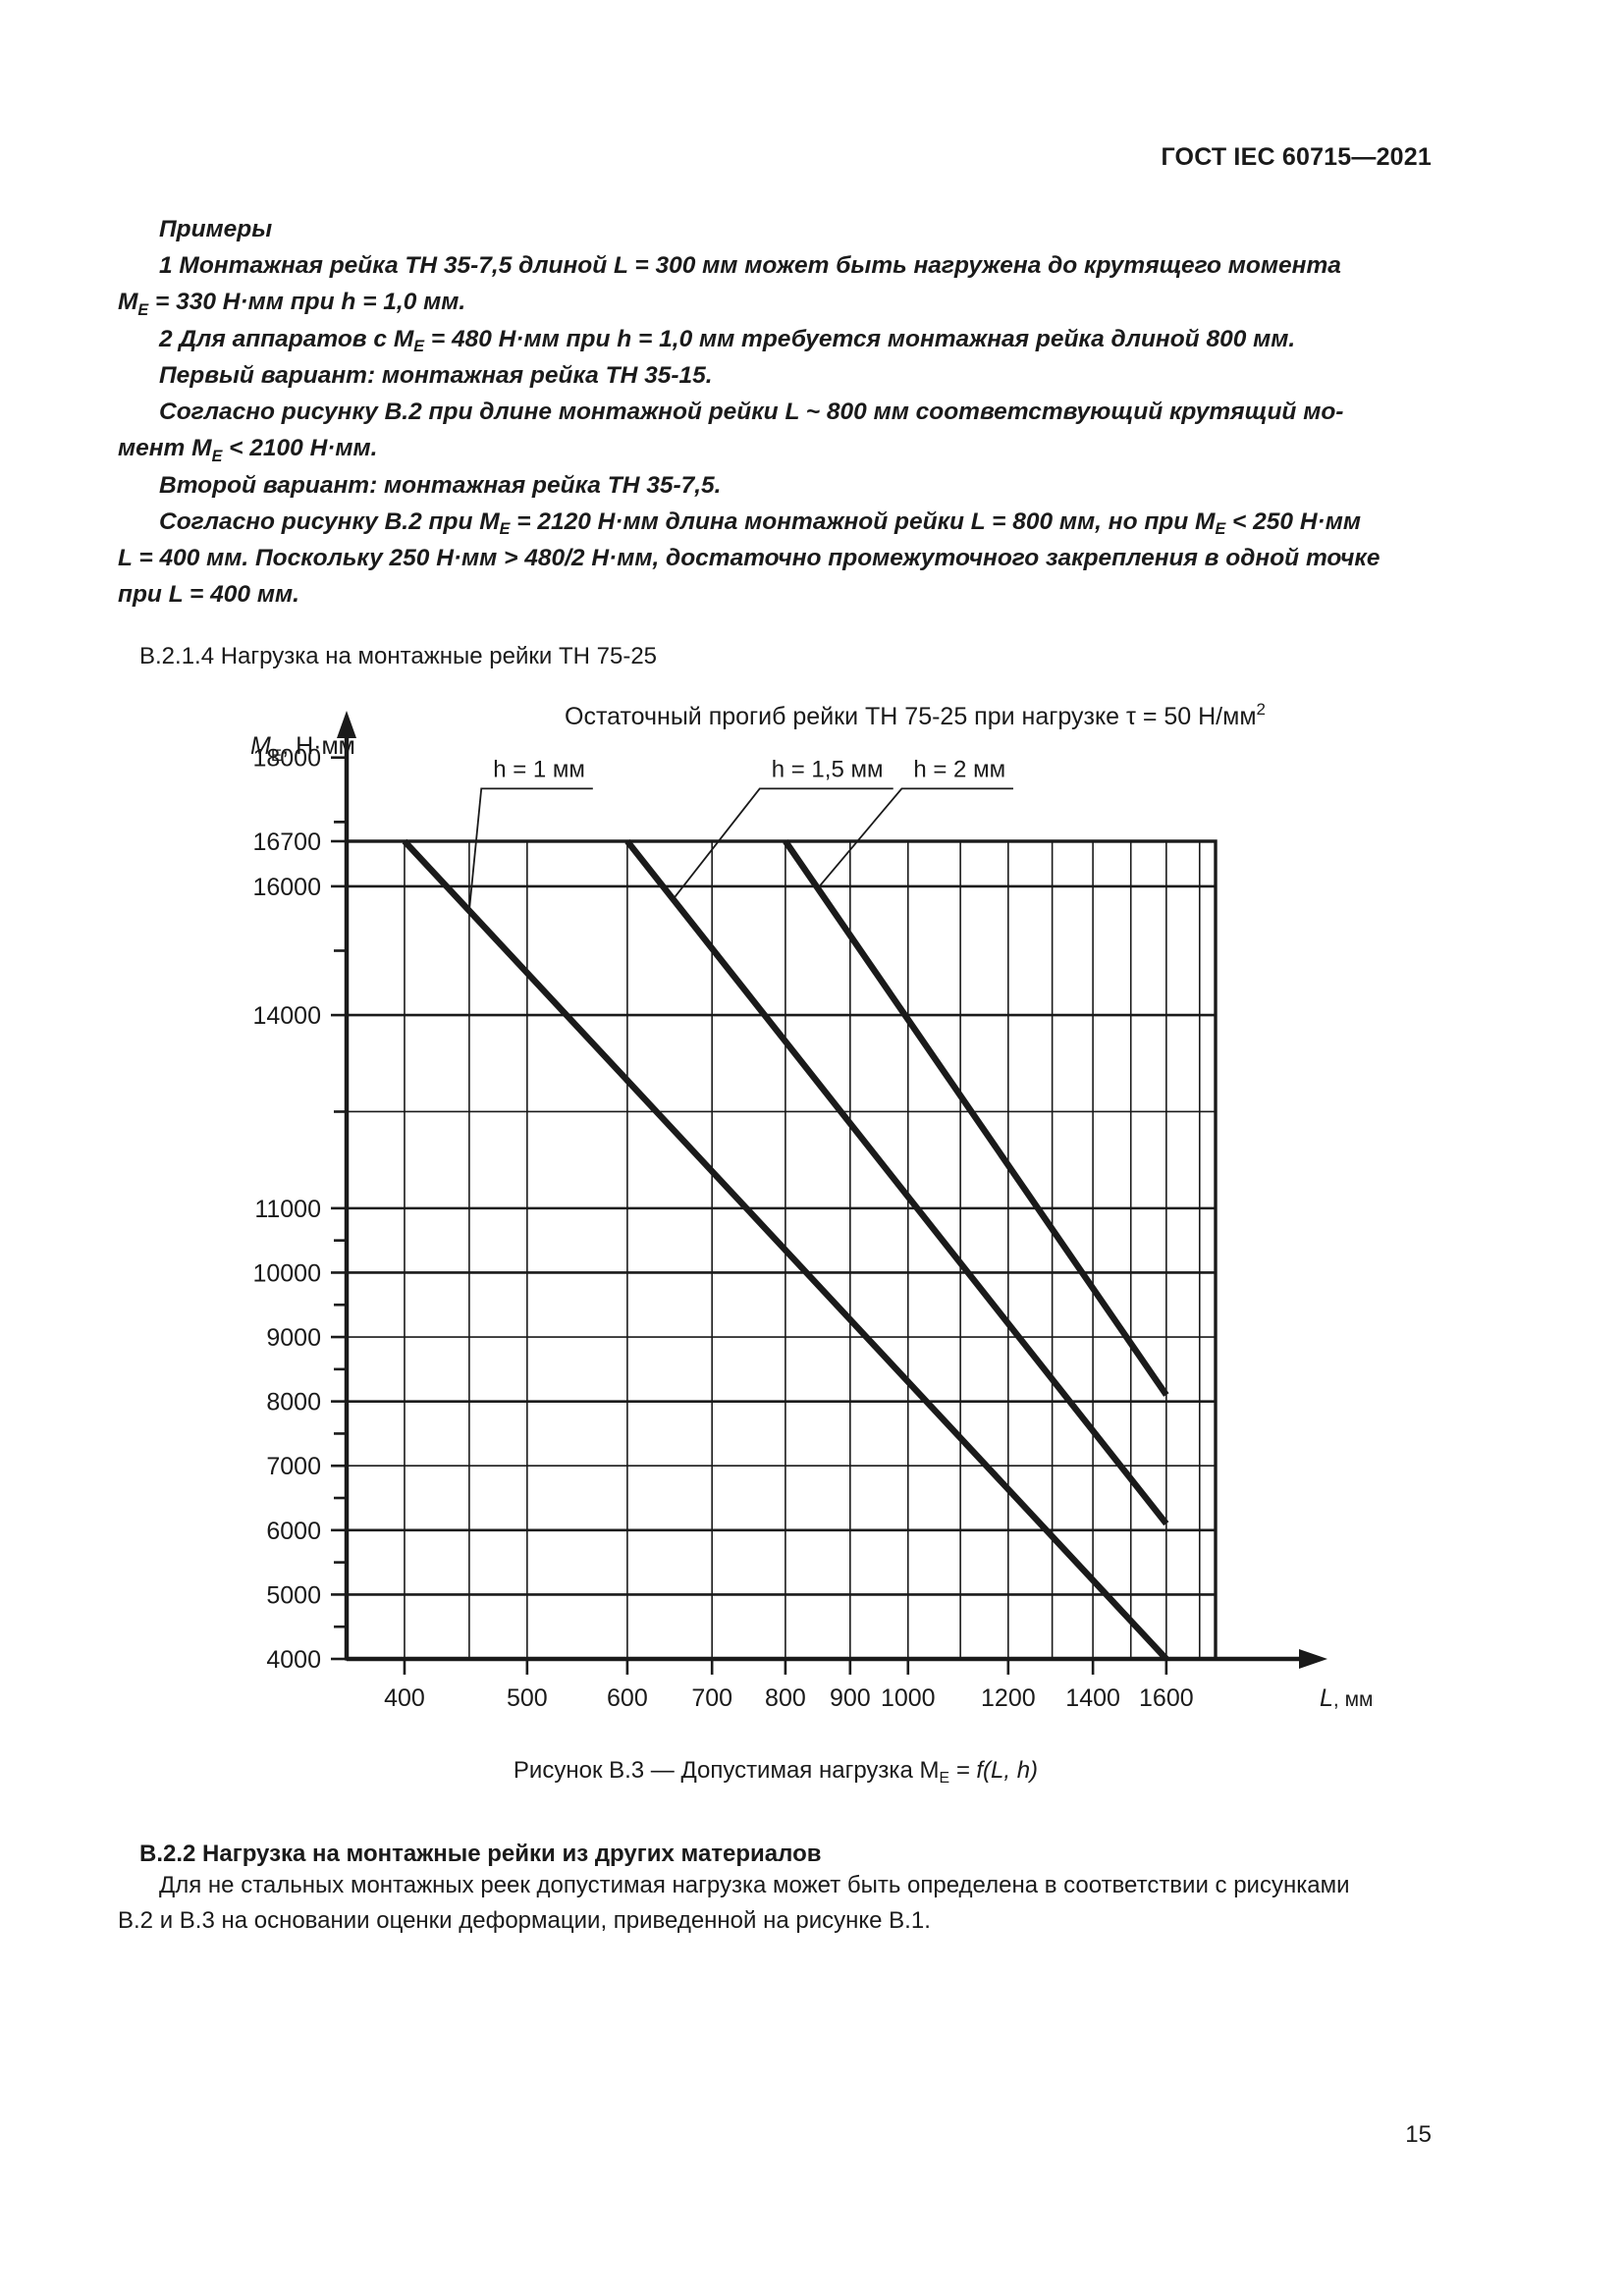 The image size is (1624, 2296). I want to click on y-tick-label: 6000, so click(293, 1531).